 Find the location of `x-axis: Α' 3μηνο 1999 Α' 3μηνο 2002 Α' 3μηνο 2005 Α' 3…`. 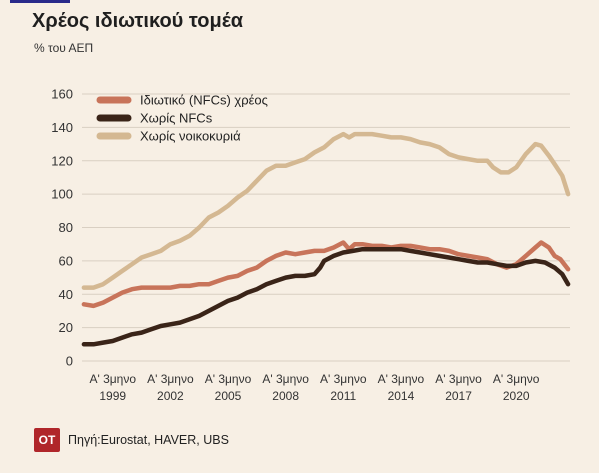

x-axis: Α' 3μηνο 1999 Α' 3μηνο 2002 Α' 3μηνο 2005 Α' 3… is located at coordinates (314, 387).